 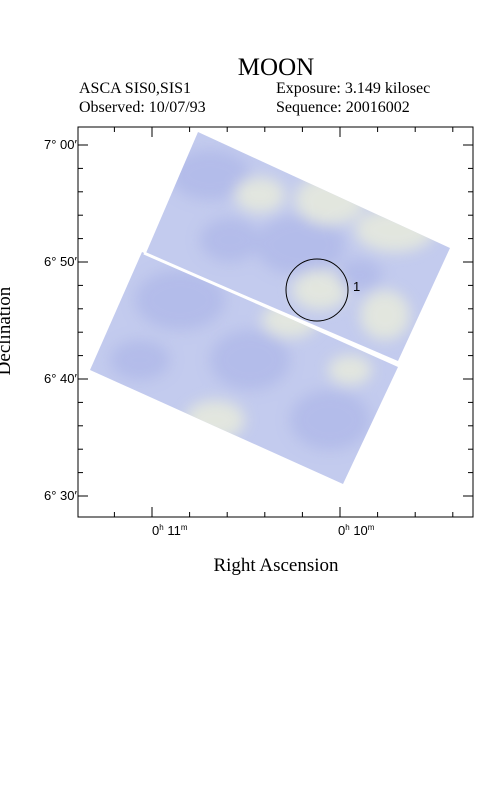 I want to click on observed-label: Observed: 10/07/93, so click(x=142, y=107).